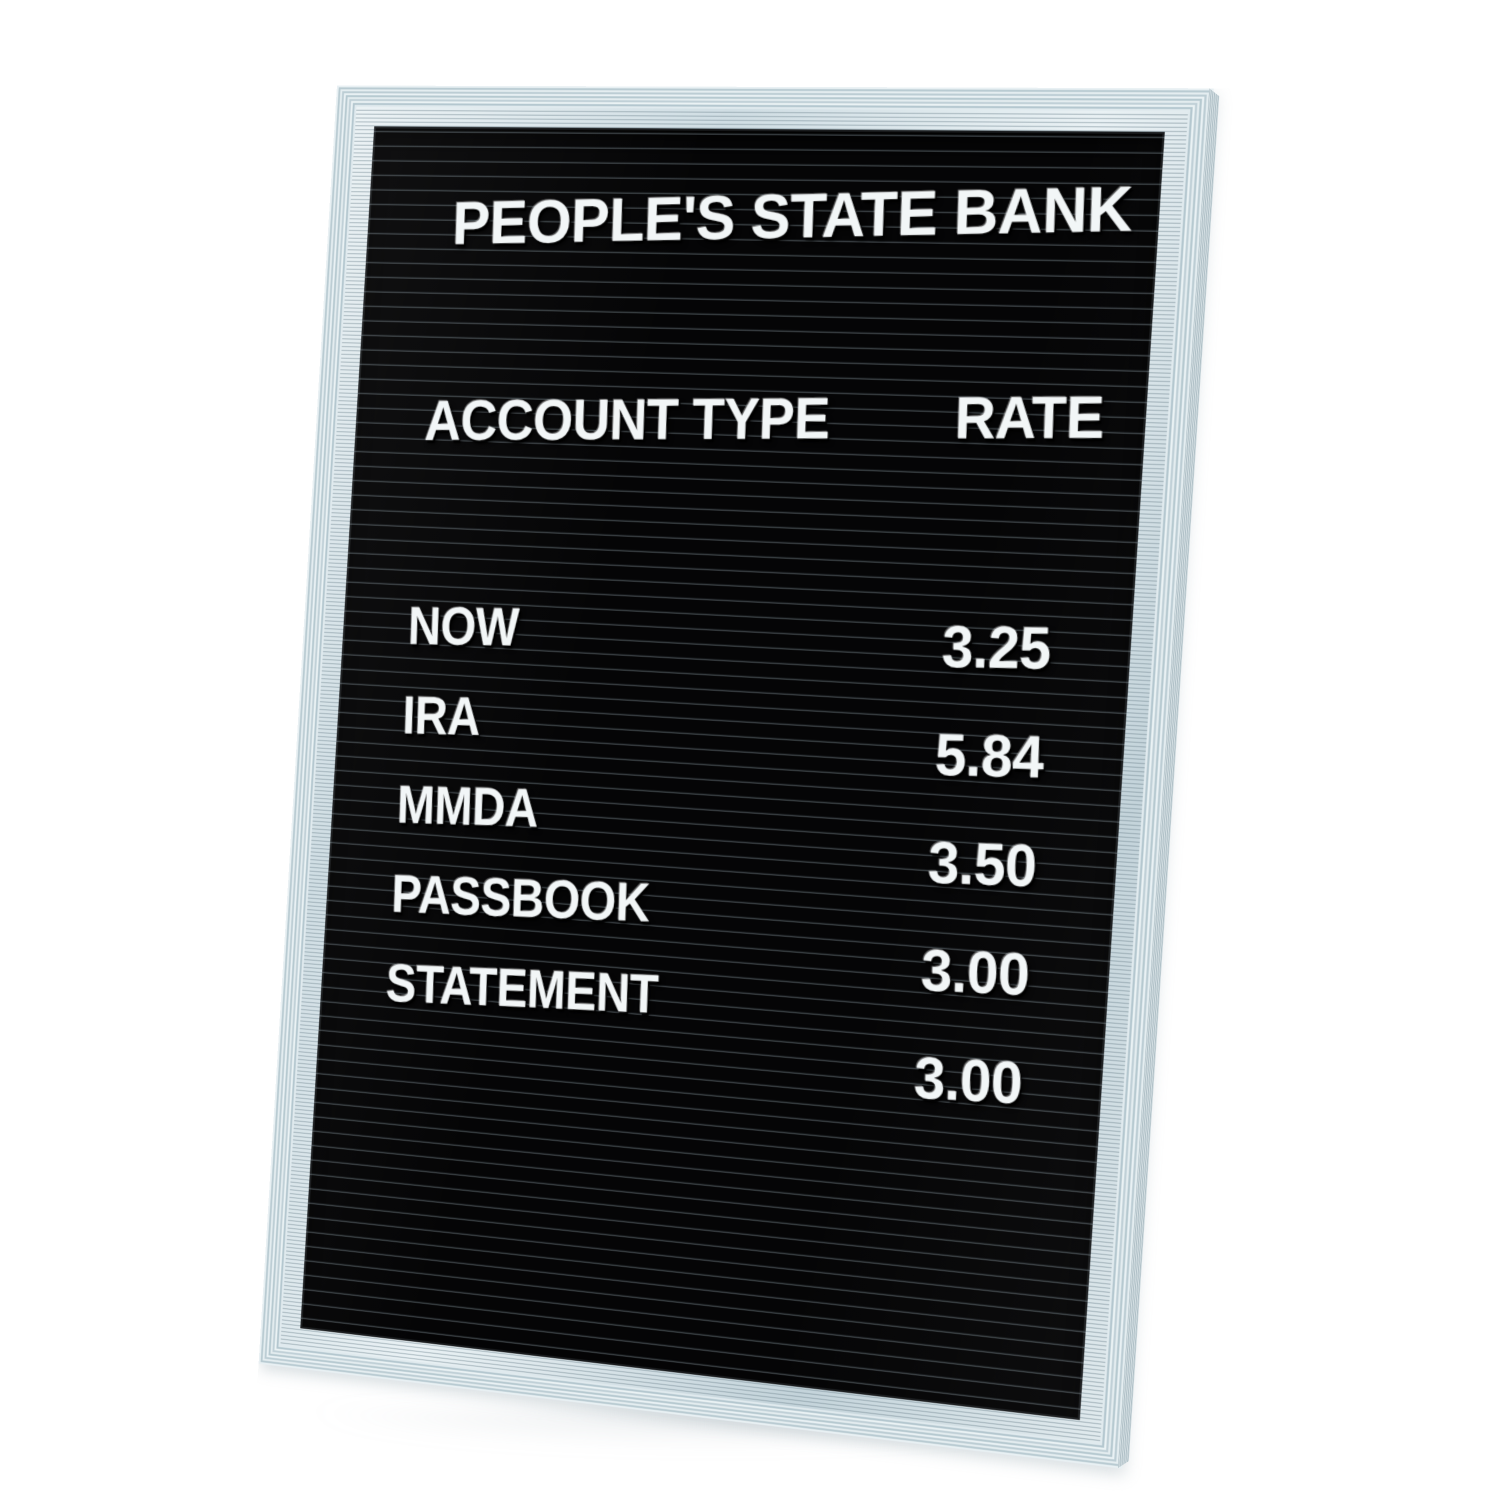 The height and width of the screenshot is (1500, 1500). I want to click on row-label-now: NOW, so click(463, 626).